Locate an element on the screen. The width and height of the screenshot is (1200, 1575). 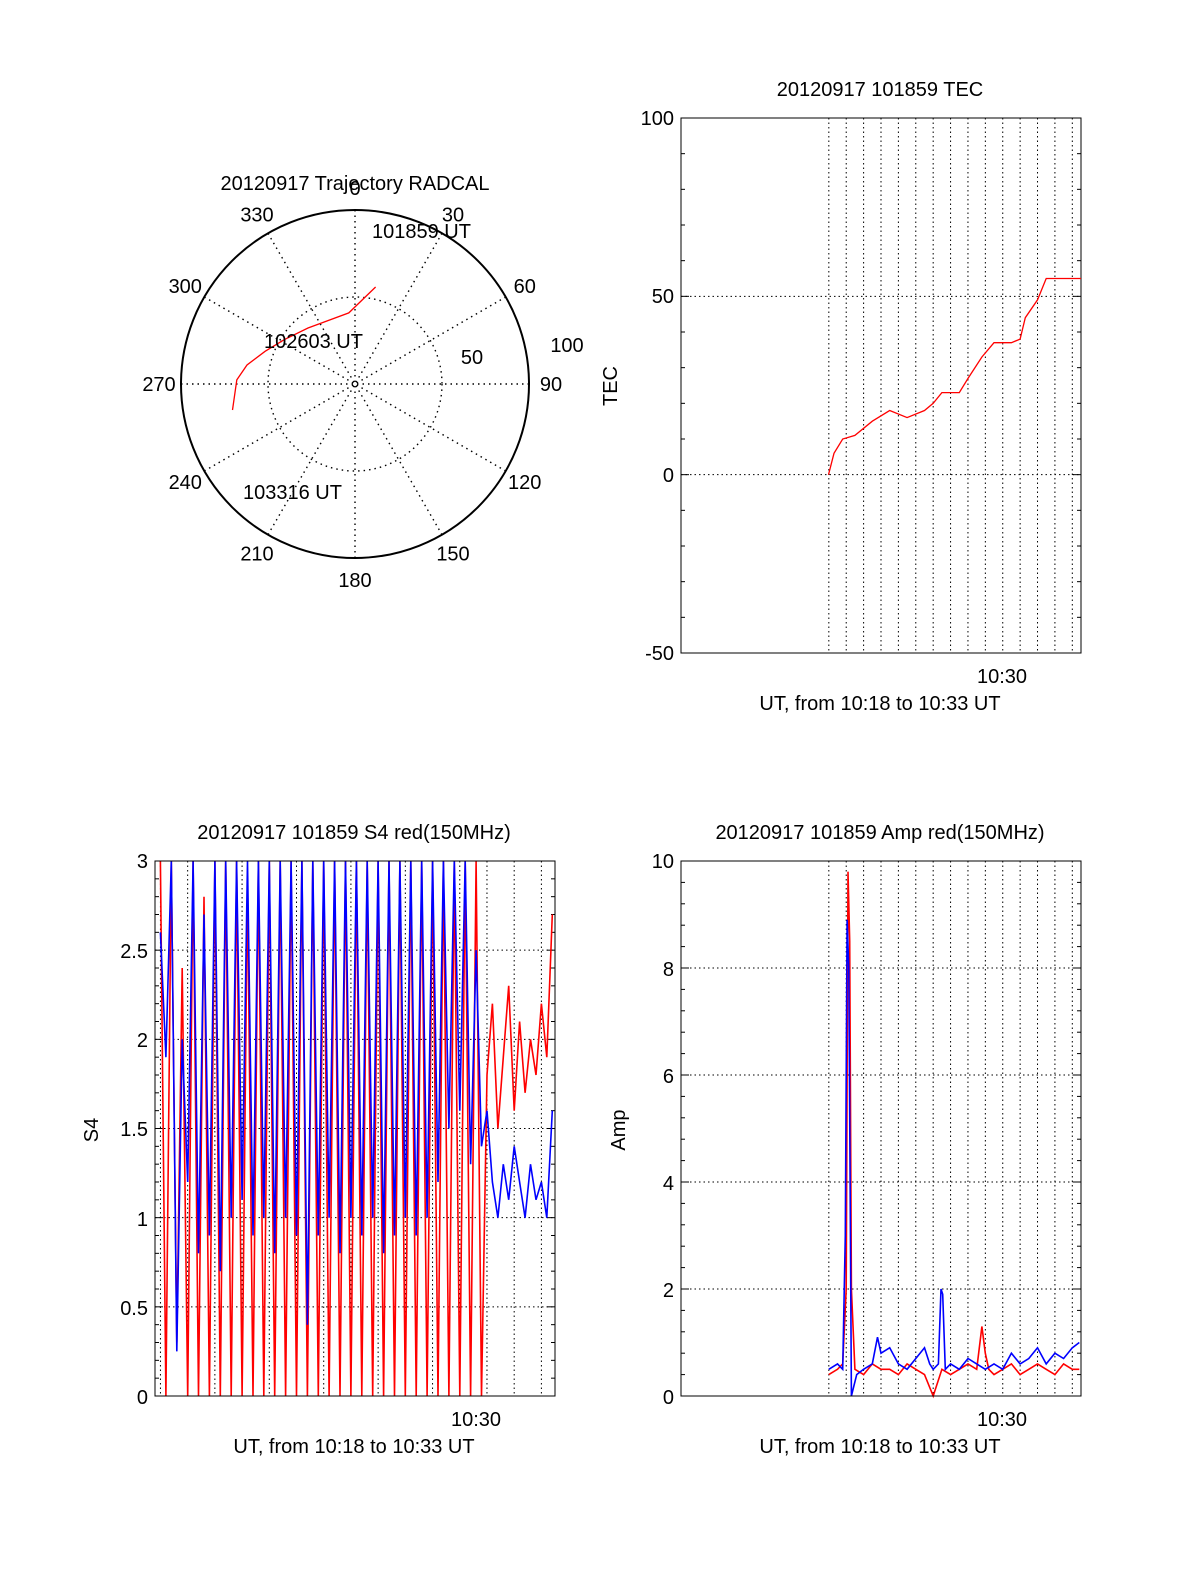
s4-ytick-label: 0.5 is located at coordinates (134, 1309).